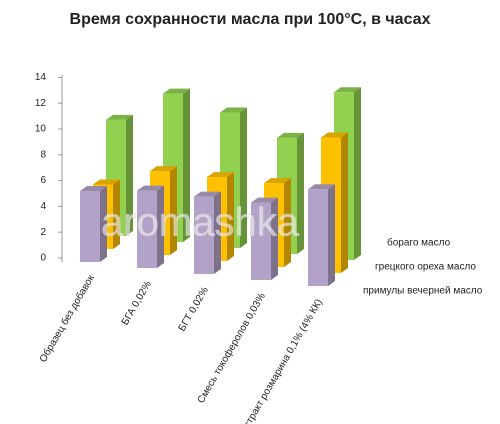 This screenshot has height=424, width=500. What do you see at coordinates (423, 291) in the screenshot?
I see `legend-label: примулы вечерней масло` at bounding box center [423, 291].